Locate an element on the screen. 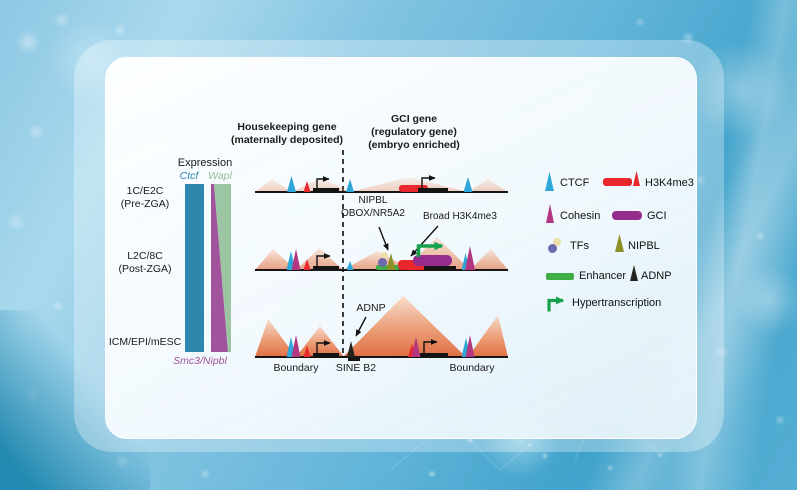  legend-label-adnp: ADNP is located at coordinates (656, 276).